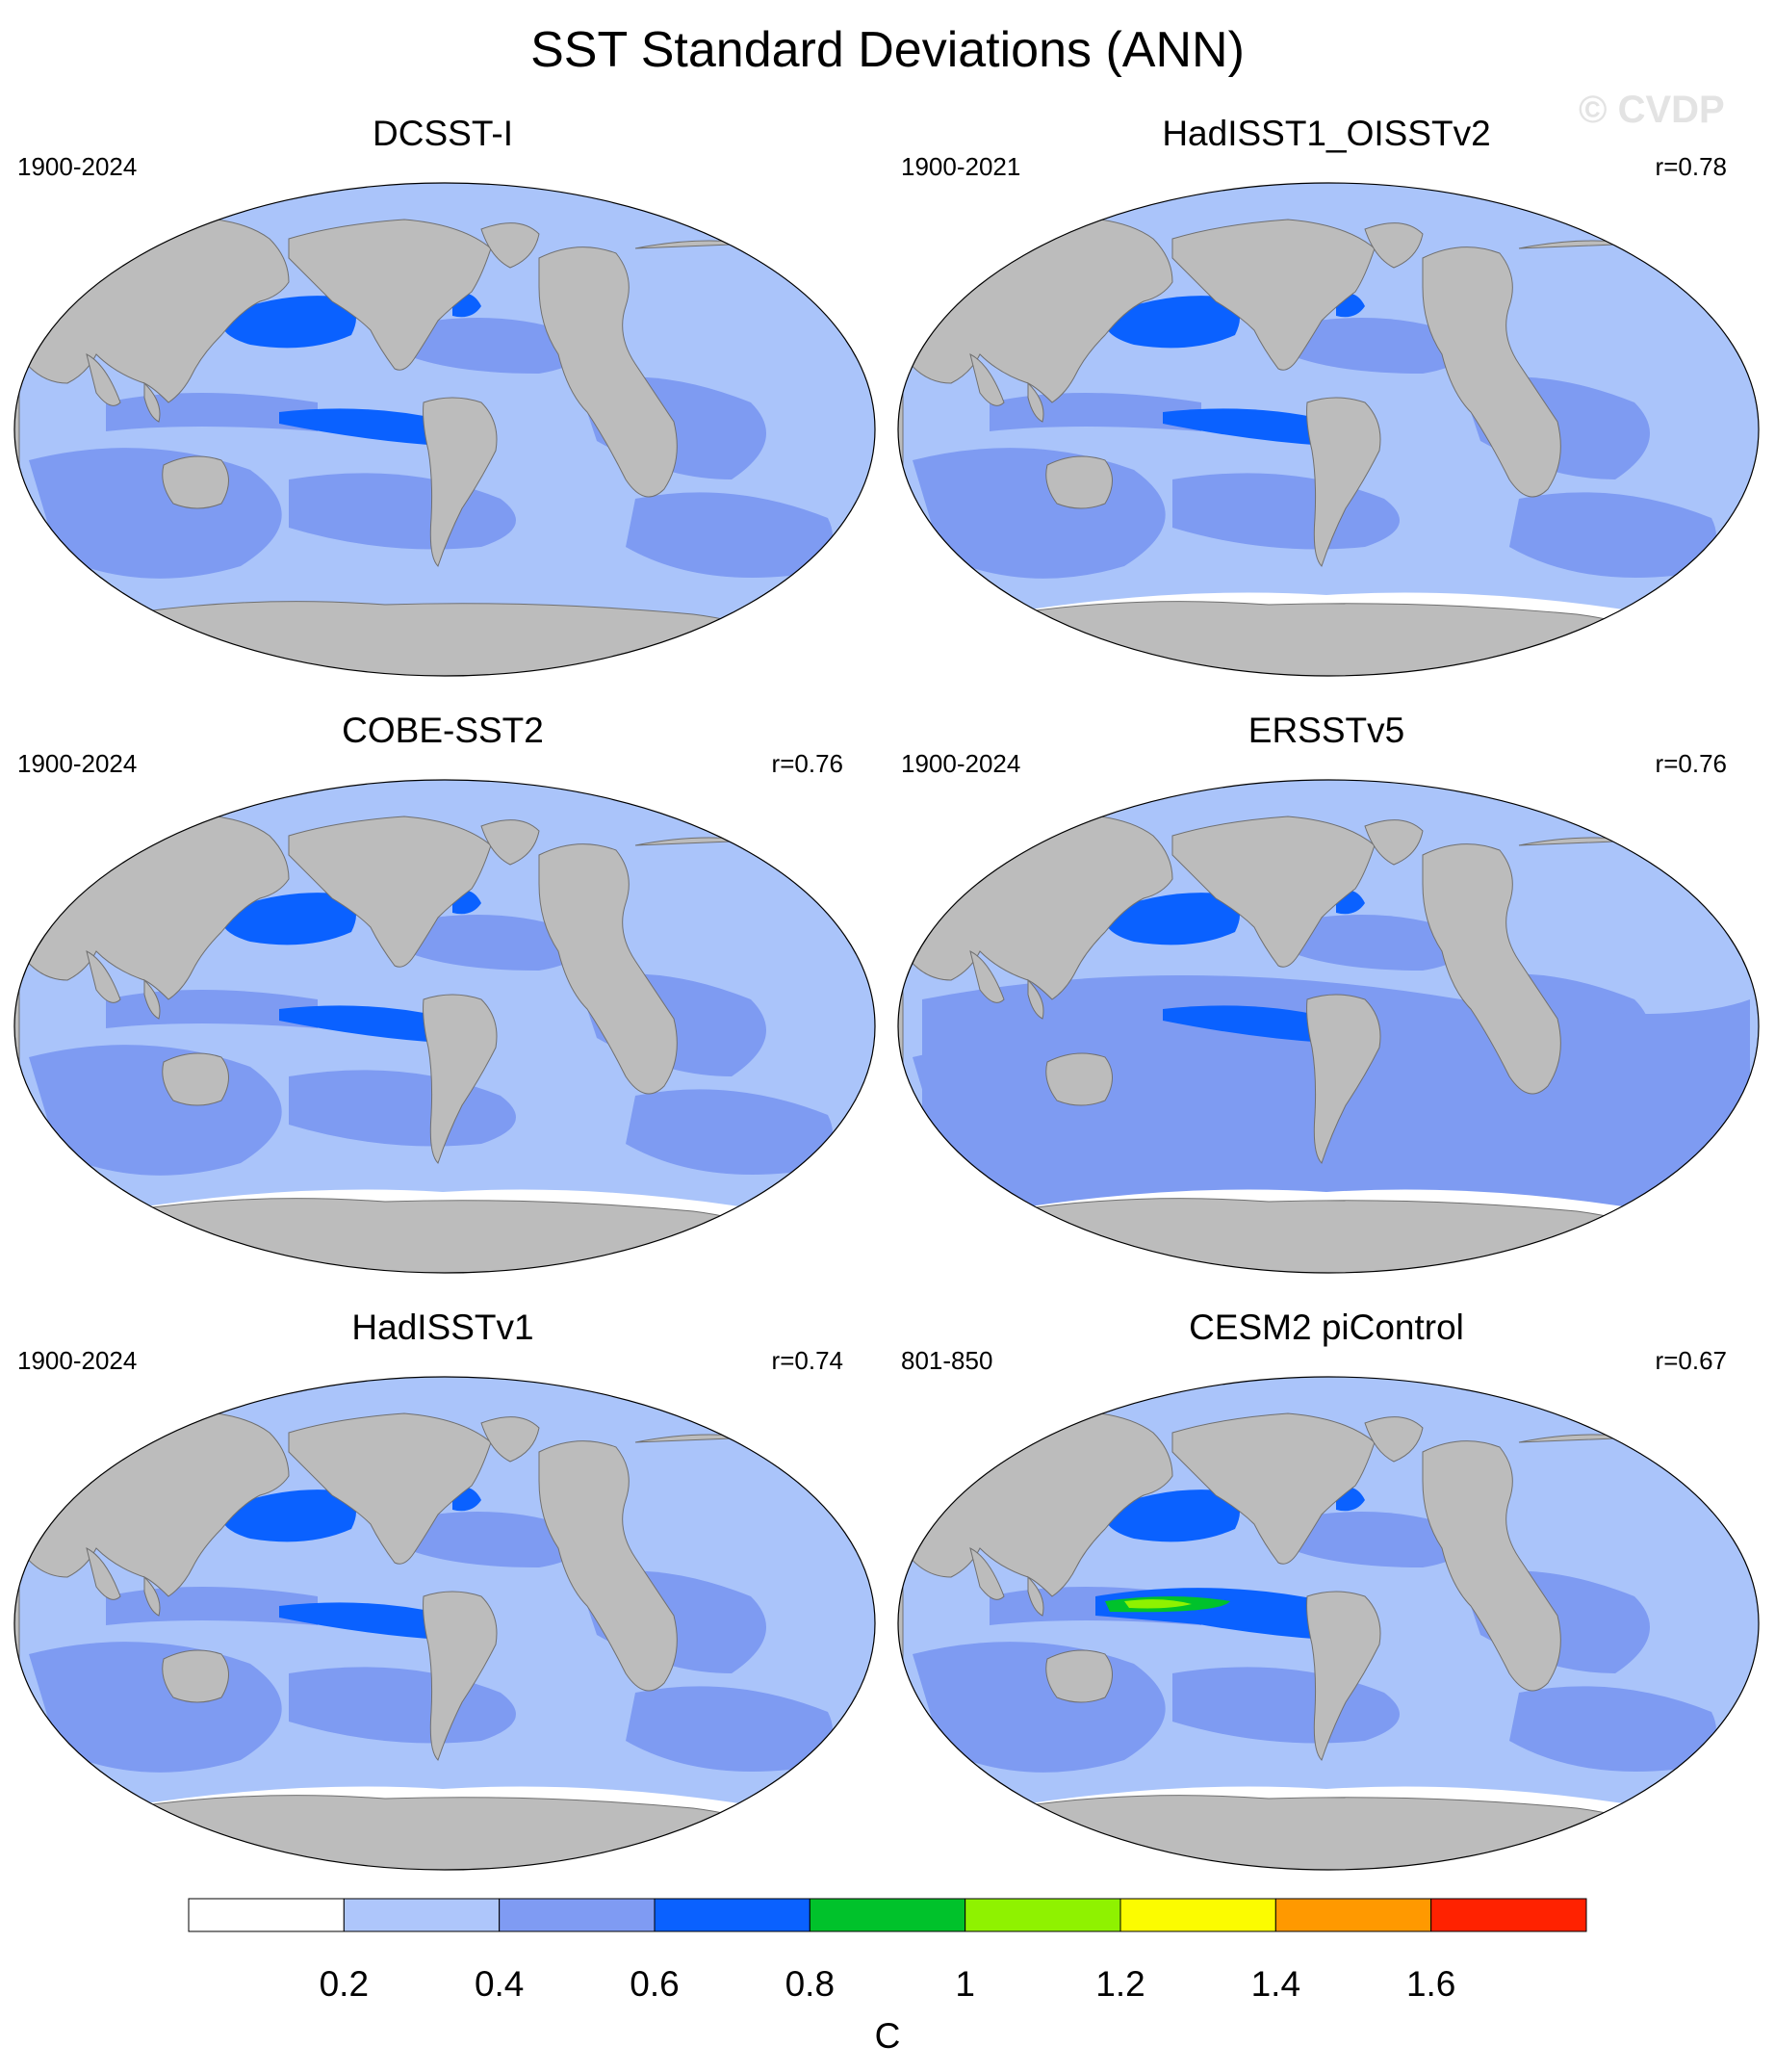  What do you see at coordinates (961, 166) in the screenshot?
I see `panel-years: 1900-2021` at bounding box center [961, 166].